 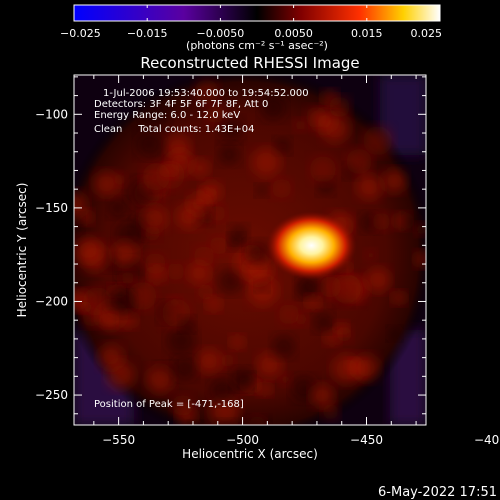 I want to click on colorbar-tick-label: 0.015, so click(x=367, y=33).